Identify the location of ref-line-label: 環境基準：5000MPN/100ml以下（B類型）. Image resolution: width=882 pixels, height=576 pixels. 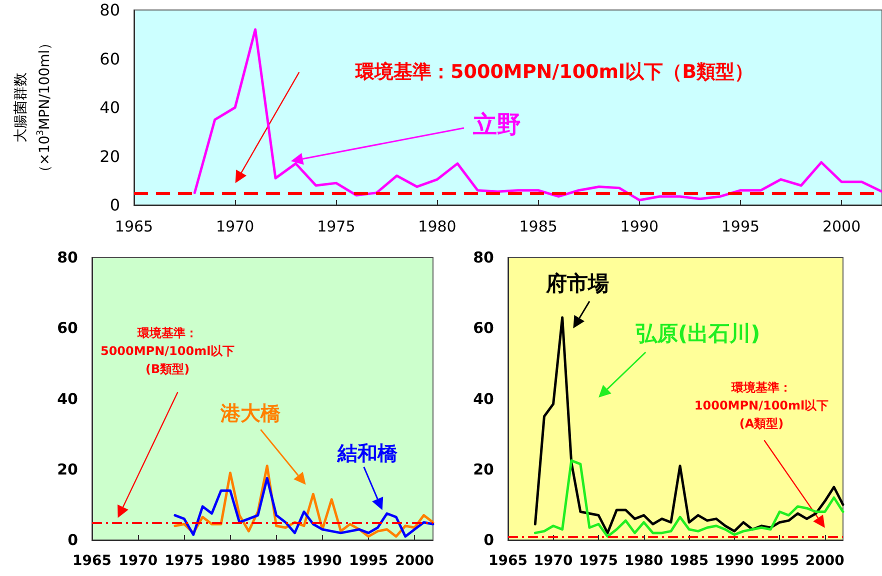
(554, 72).